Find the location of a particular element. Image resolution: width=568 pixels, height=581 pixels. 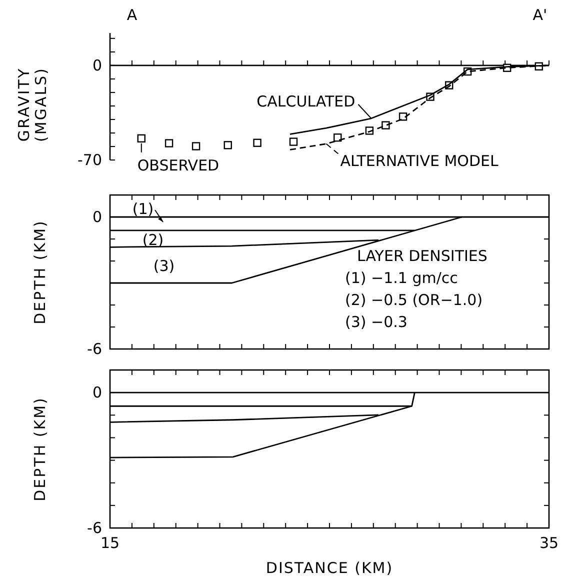

text: A' is located at coordinates (540, 15).